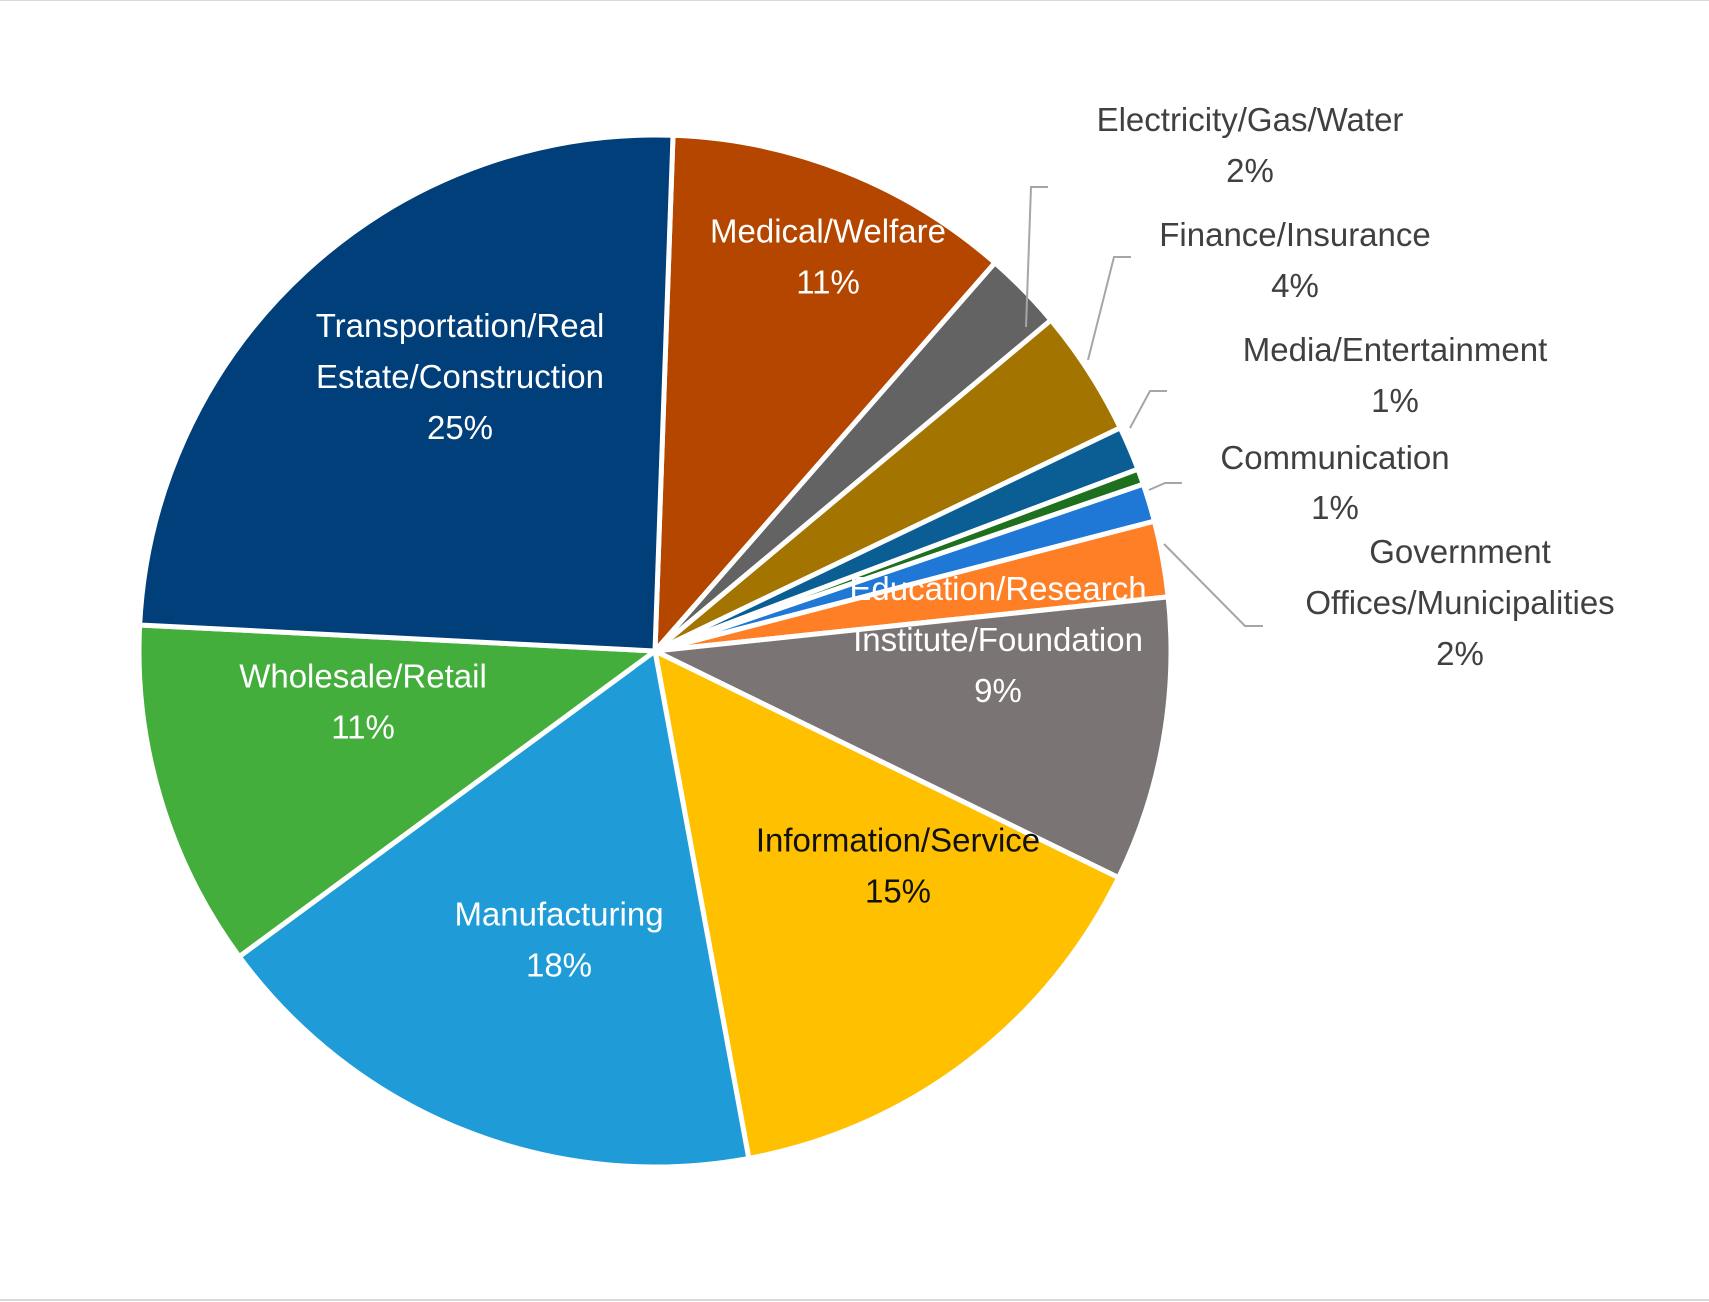  Describe the element at coordinates (1250, 119) in the screenshot. I see `label-text: Electricity/Gas/Water` at that location.